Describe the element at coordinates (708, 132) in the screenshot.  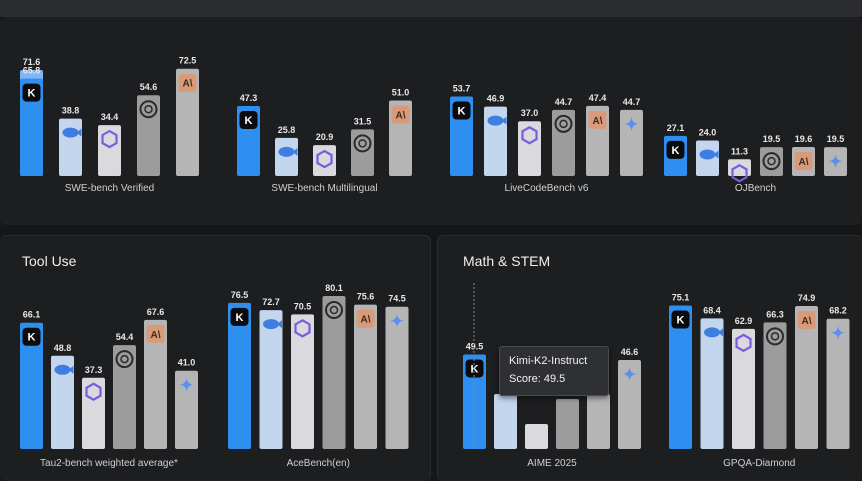
I see `value-label: 24.0` at that location.